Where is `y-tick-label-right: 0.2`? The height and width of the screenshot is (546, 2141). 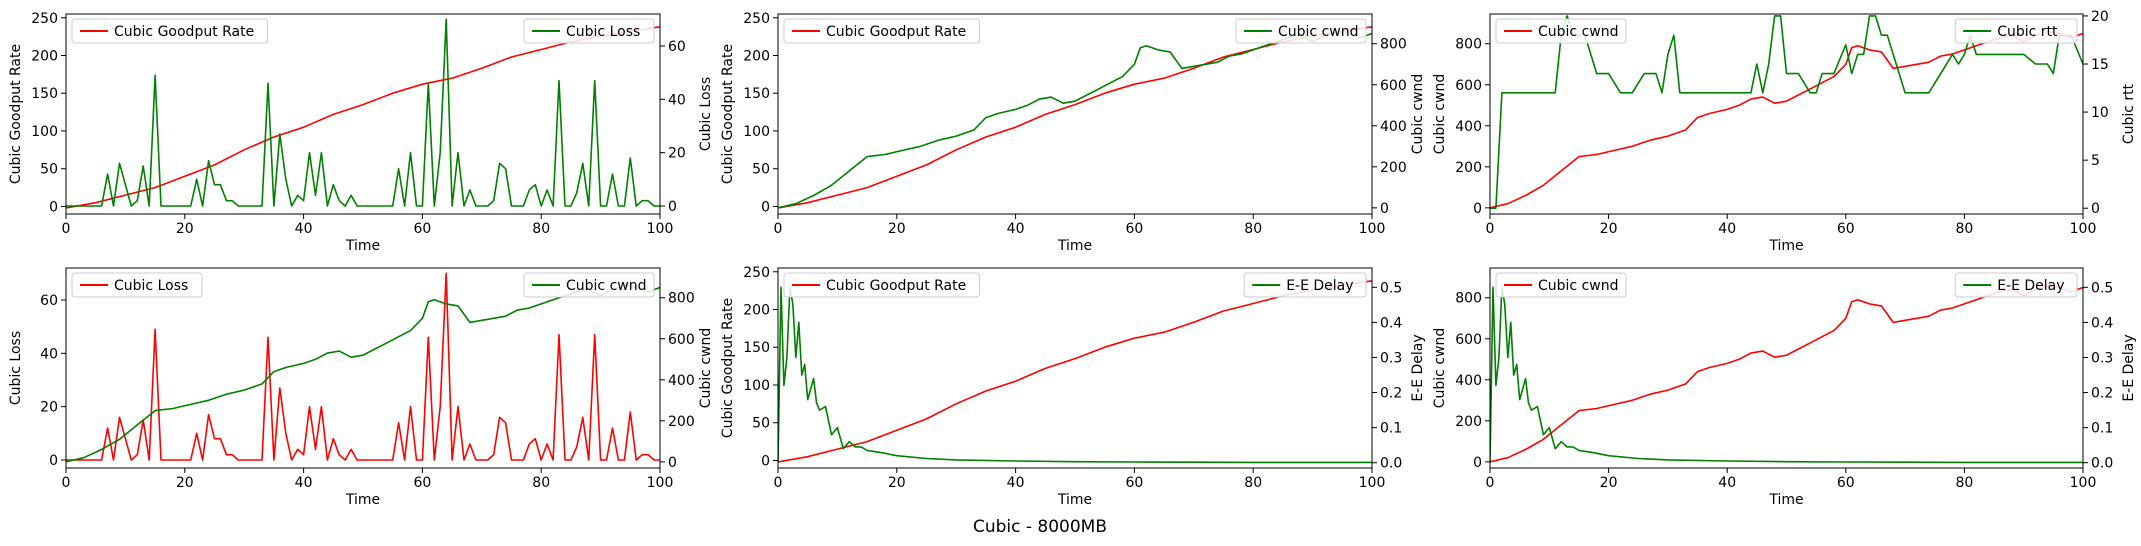
y-tick-label-right: 0.2 is located at coordinates (2102, 394).